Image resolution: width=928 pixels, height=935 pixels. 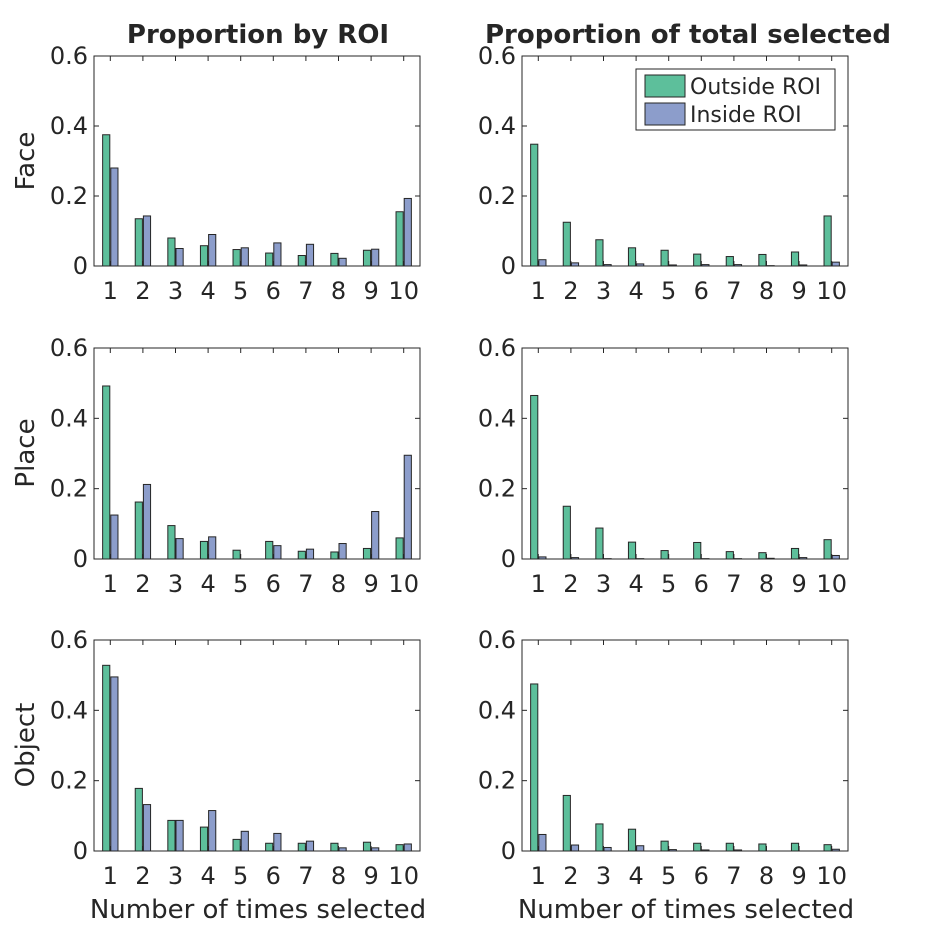 What do you see at coordinates (258, 35) in the screenshot?
I see `column-title-left: Proportion by ROI` at bounding box center [258, 35].